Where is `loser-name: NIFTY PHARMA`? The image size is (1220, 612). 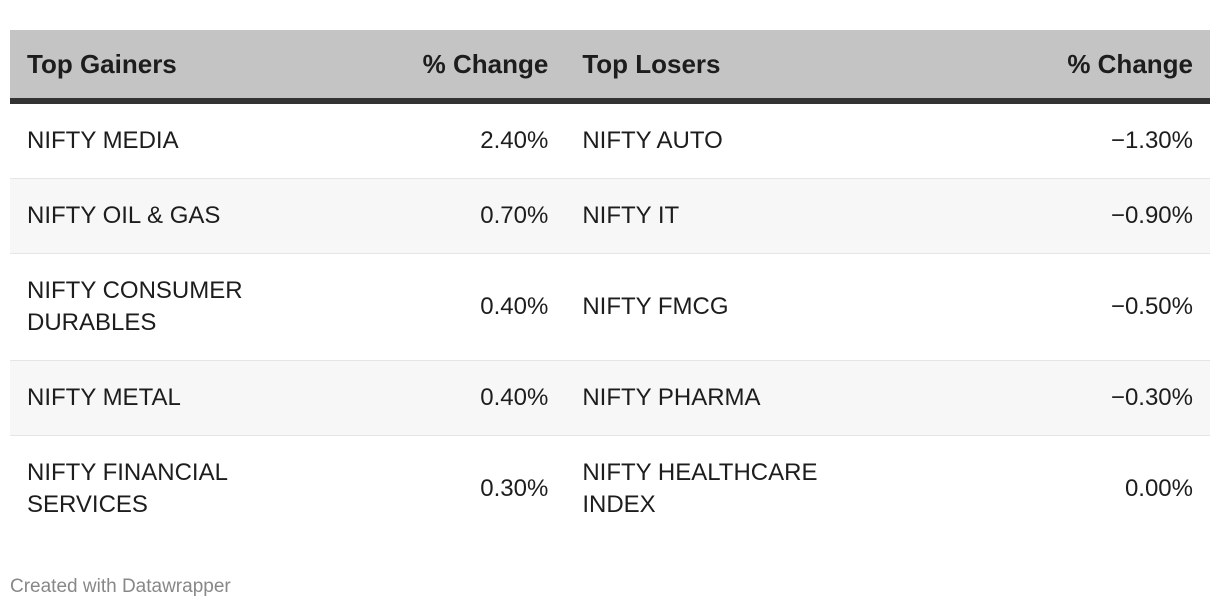 loser-name: NIFTY PHARMA is located at coordinates (721, 398).